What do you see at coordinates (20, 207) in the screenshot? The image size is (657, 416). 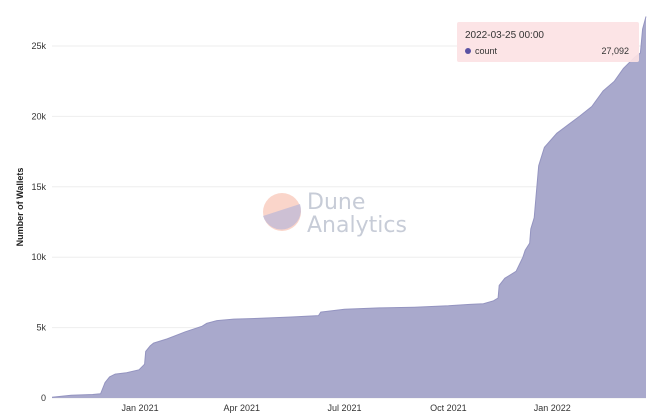 I see `y-axis-title: Number of Wallets` at bounding box center [20, 207].